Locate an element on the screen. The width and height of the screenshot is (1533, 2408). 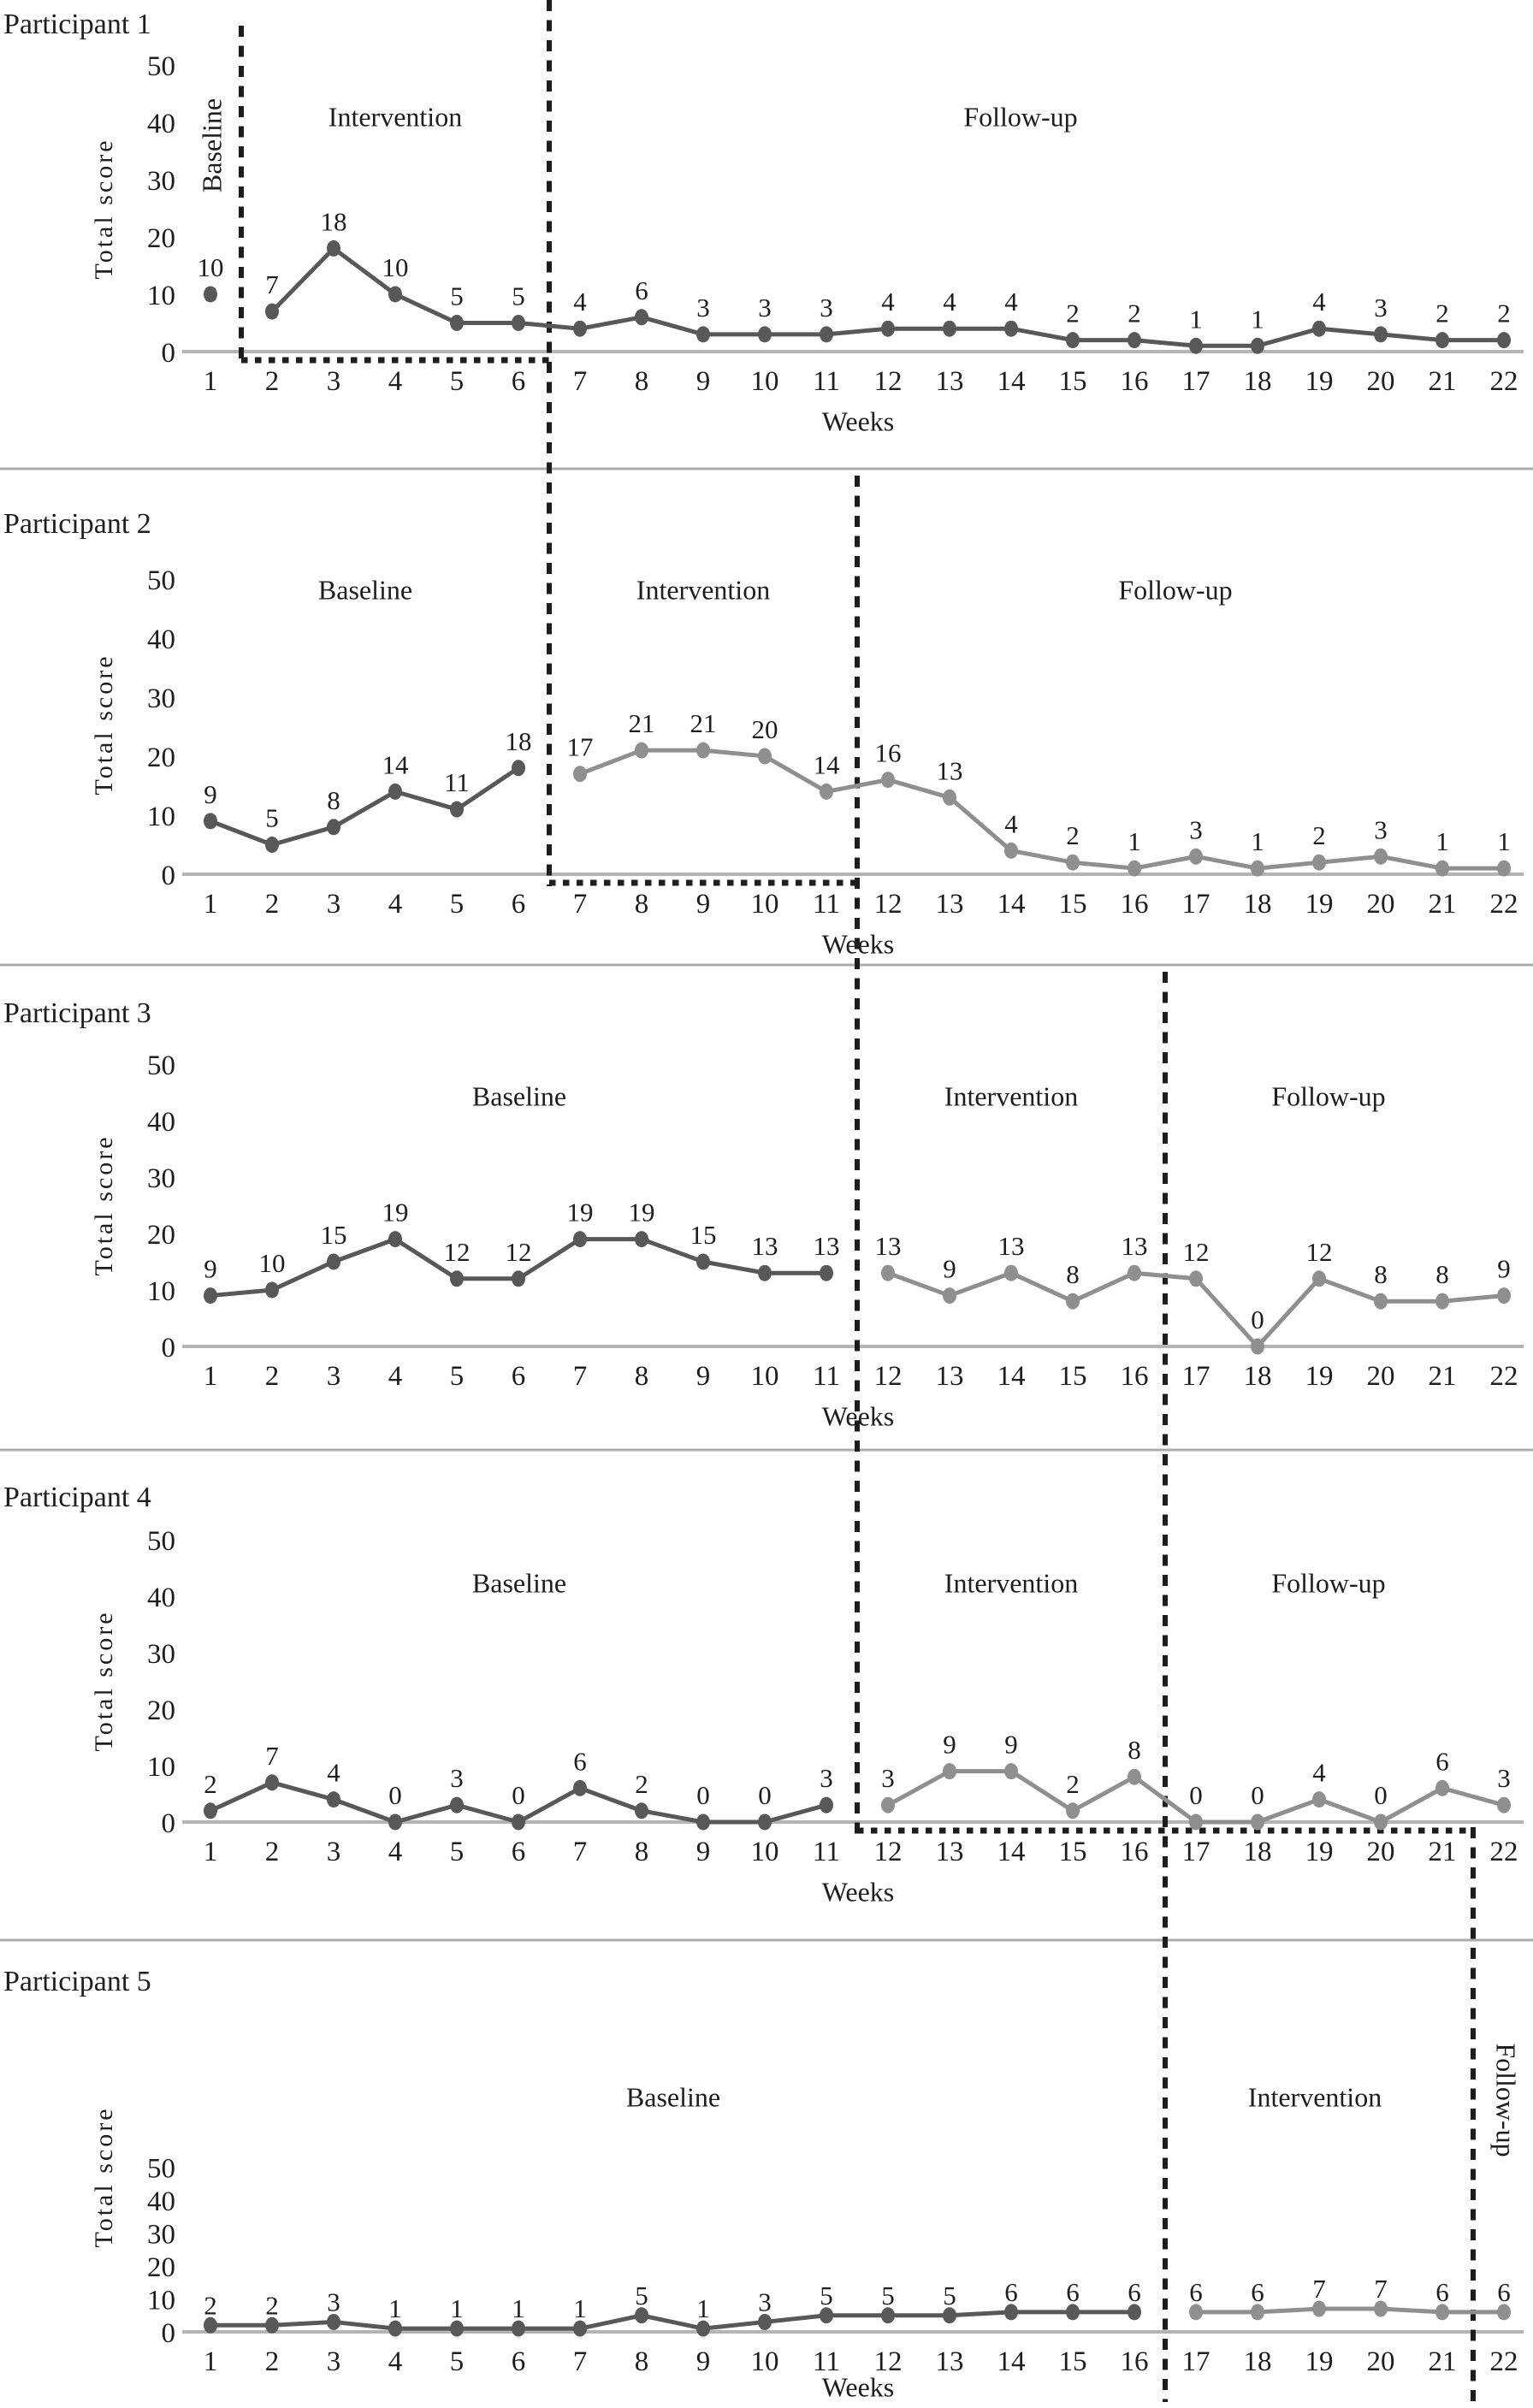
panel-1-series: 10 7 18 10 5 5 4 6 3 3 3 4 4 4 2 2 1 1 4 3 2 2 is located at coordinates (854, 280).